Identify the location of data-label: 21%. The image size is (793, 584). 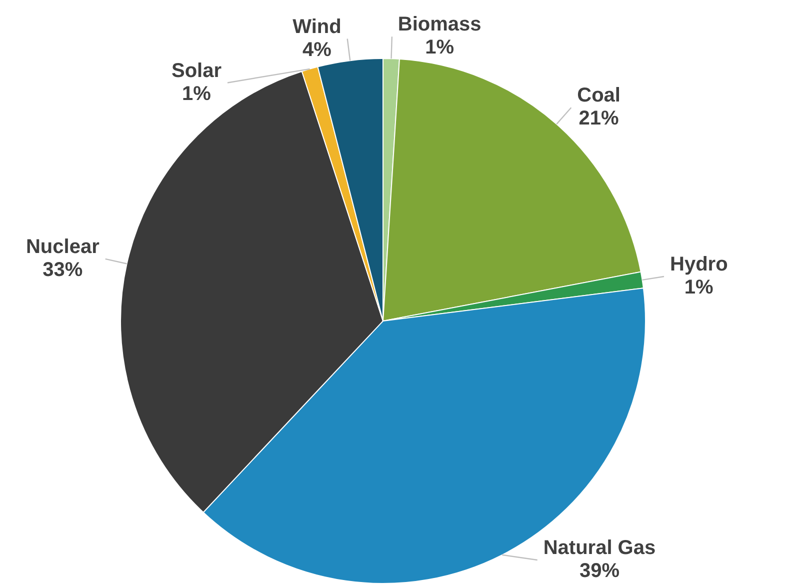
(599, 119).